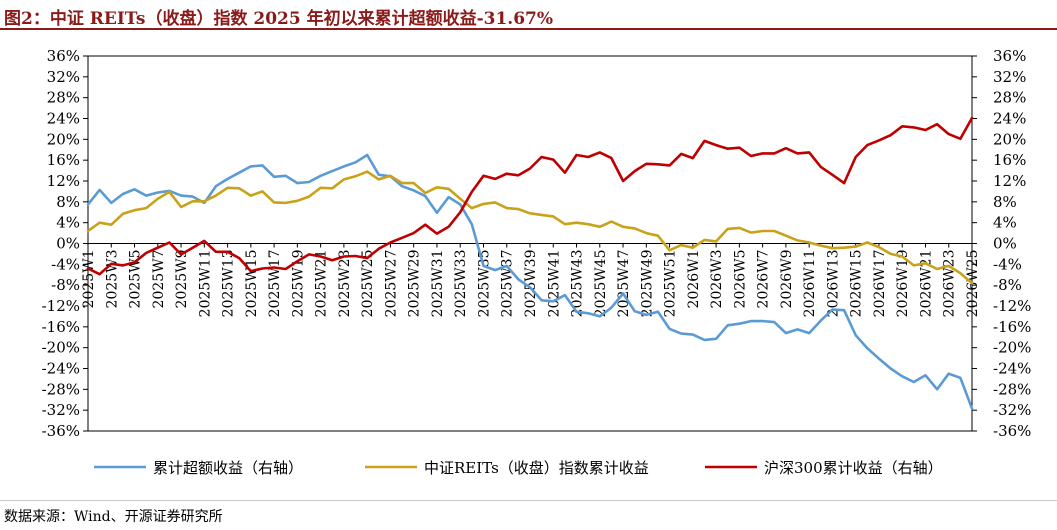  Describe the element at coordinates (63, 77) in the screenshot. I see `y-tick-label-left: 32%` at that location.